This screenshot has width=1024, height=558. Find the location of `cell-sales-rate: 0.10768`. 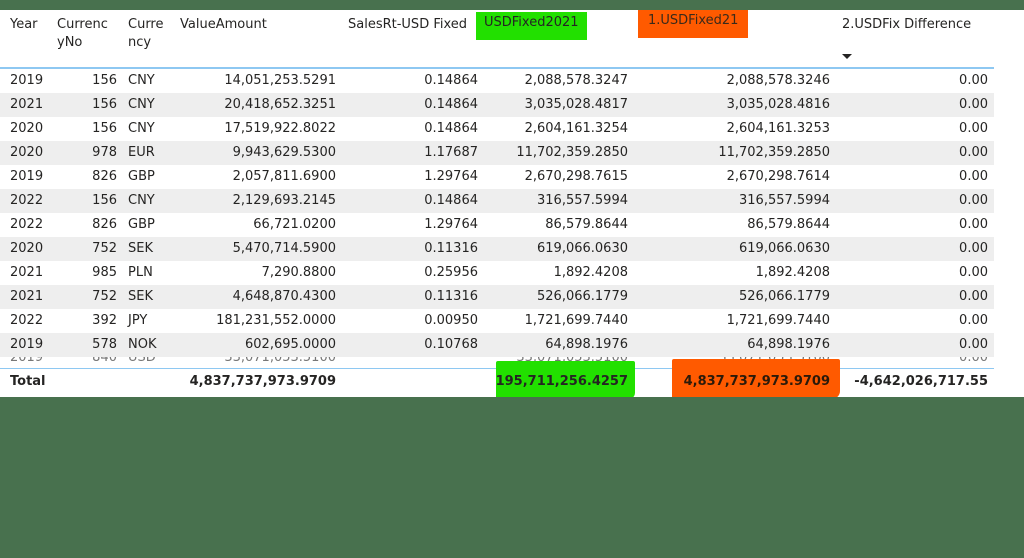

cell-sales-rate: 0.10768 is located at coordinates (451, 344).